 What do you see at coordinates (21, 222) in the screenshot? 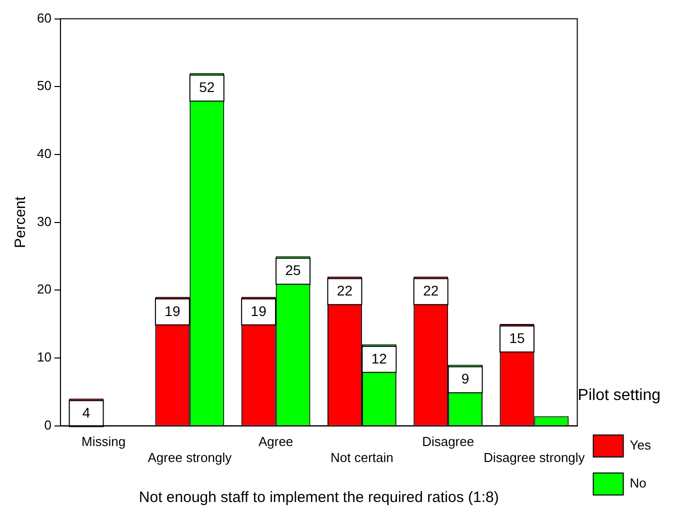
I see `y-axis-title: Percent` at bounding box center [21, 222].